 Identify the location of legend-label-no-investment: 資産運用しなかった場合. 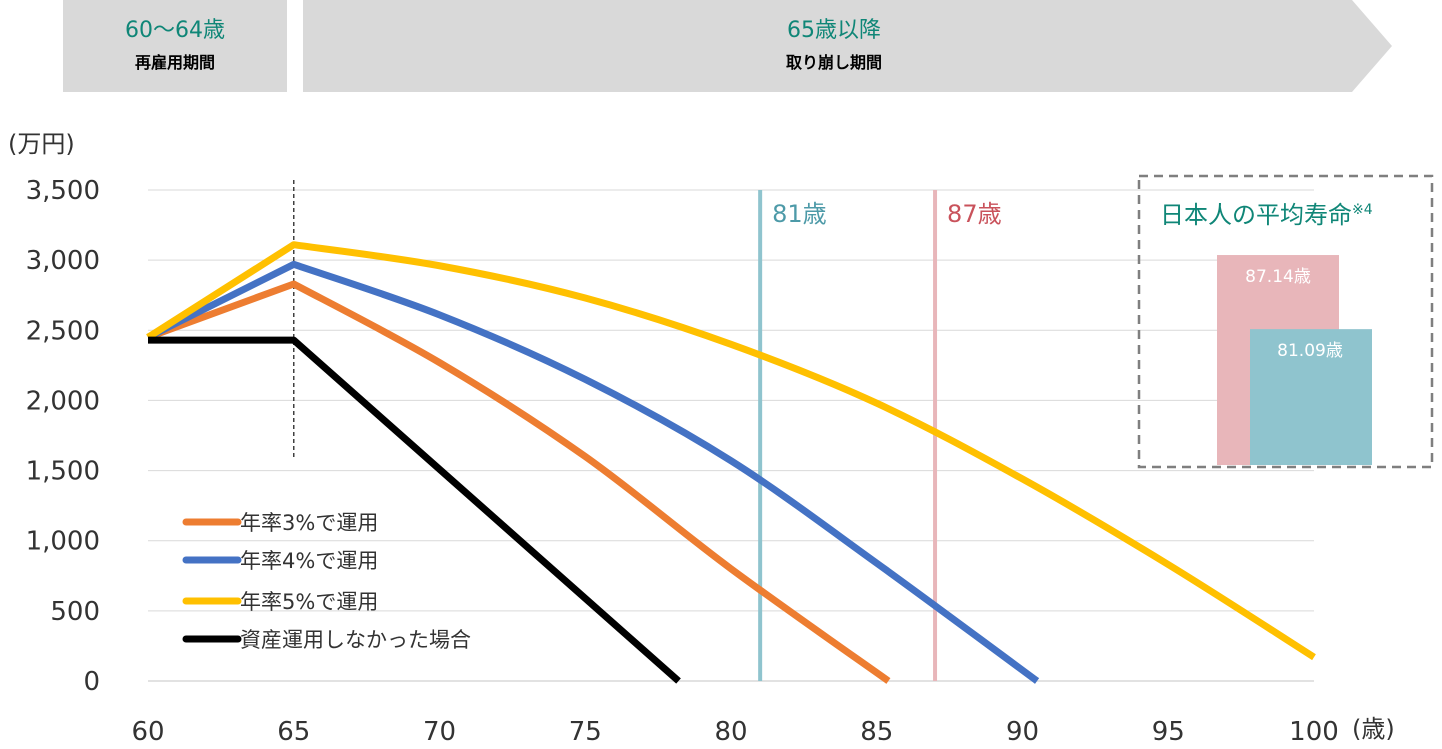
(355, 640).